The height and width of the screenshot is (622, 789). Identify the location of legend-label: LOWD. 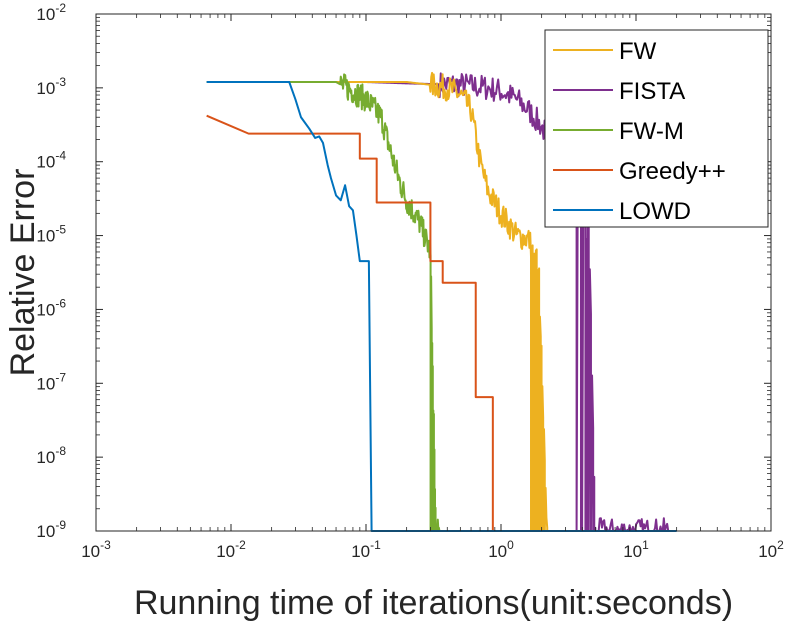
(655, 211).